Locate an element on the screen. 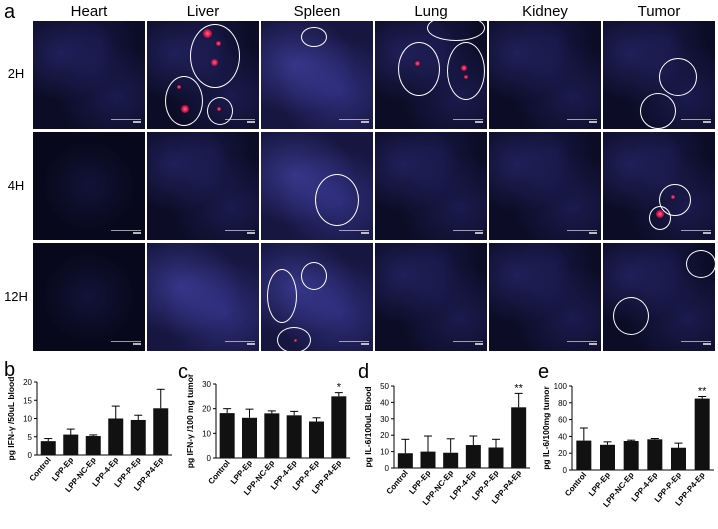  y-axis-label: pg IFN-γ /50uL blood is located at coordinates (11, 419).